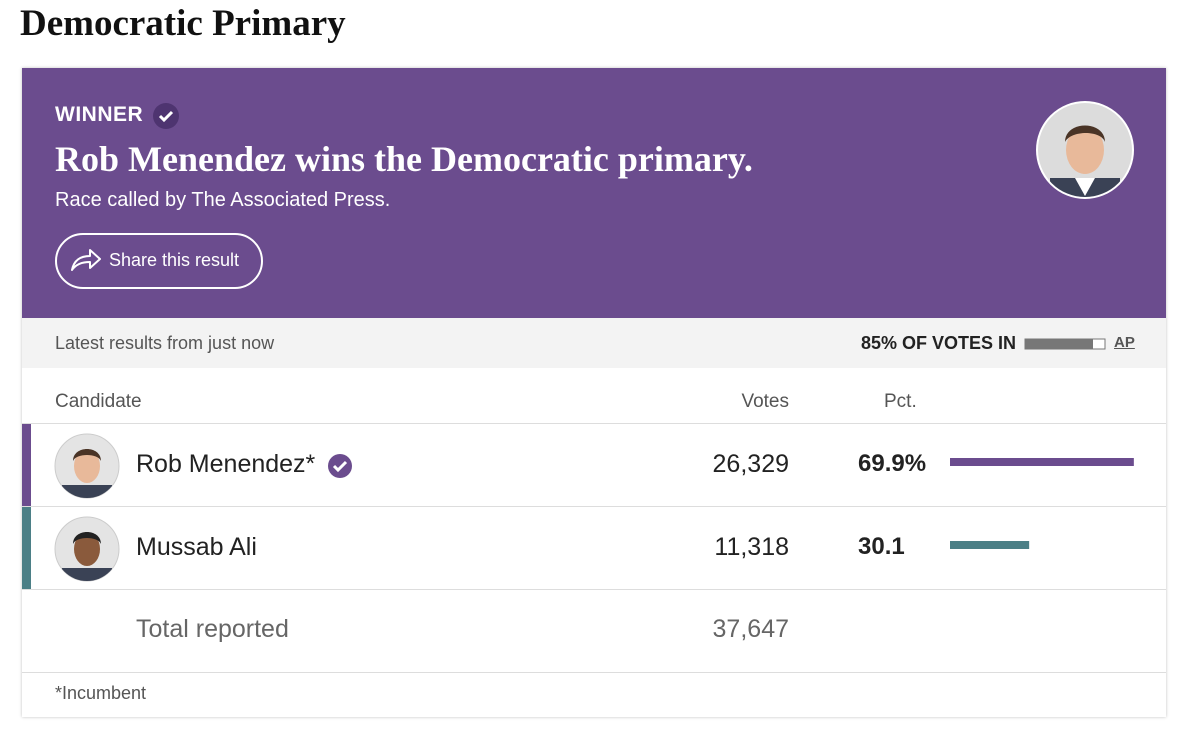  Describe the element at coordinates (226, 464) in the screenshot. I see `candidate-name: Rob Menendez*` at that location.